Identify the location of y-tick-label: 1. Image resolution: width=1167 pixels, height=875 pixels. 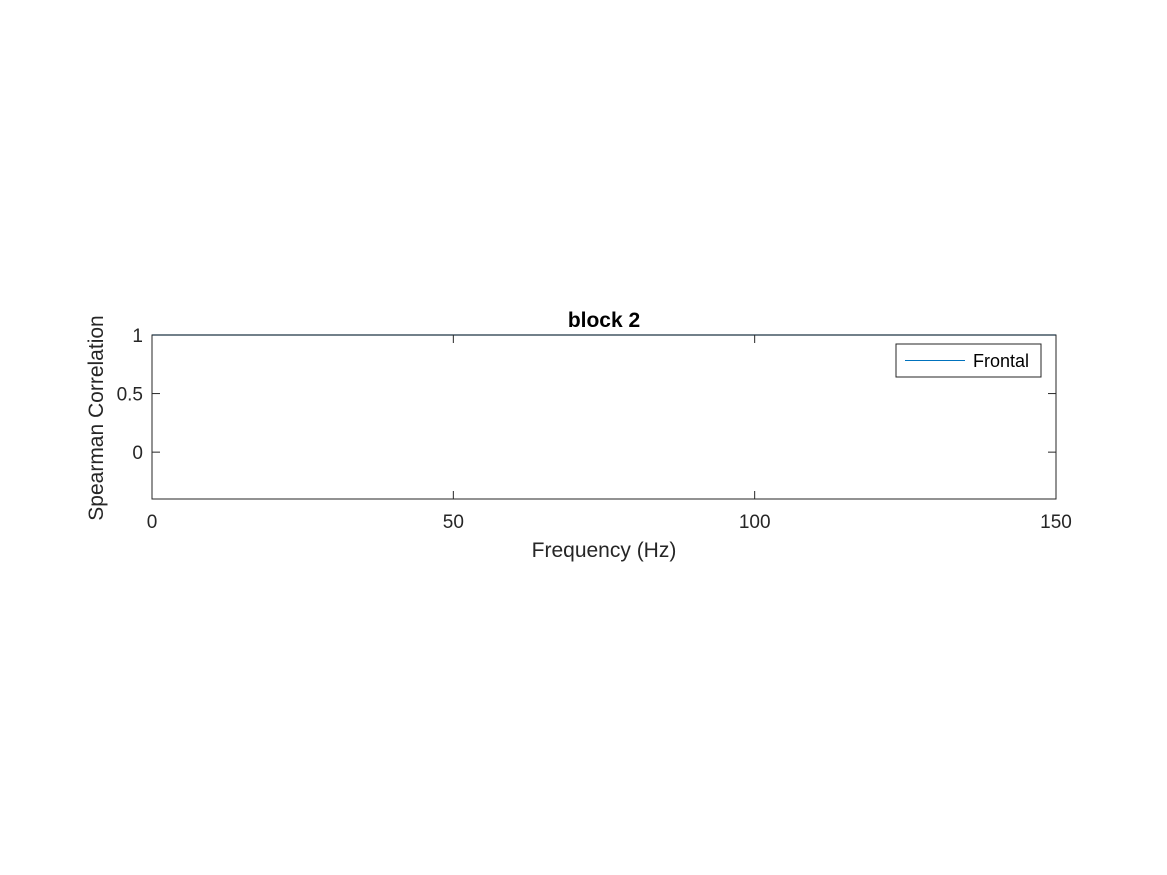
(137, 336).